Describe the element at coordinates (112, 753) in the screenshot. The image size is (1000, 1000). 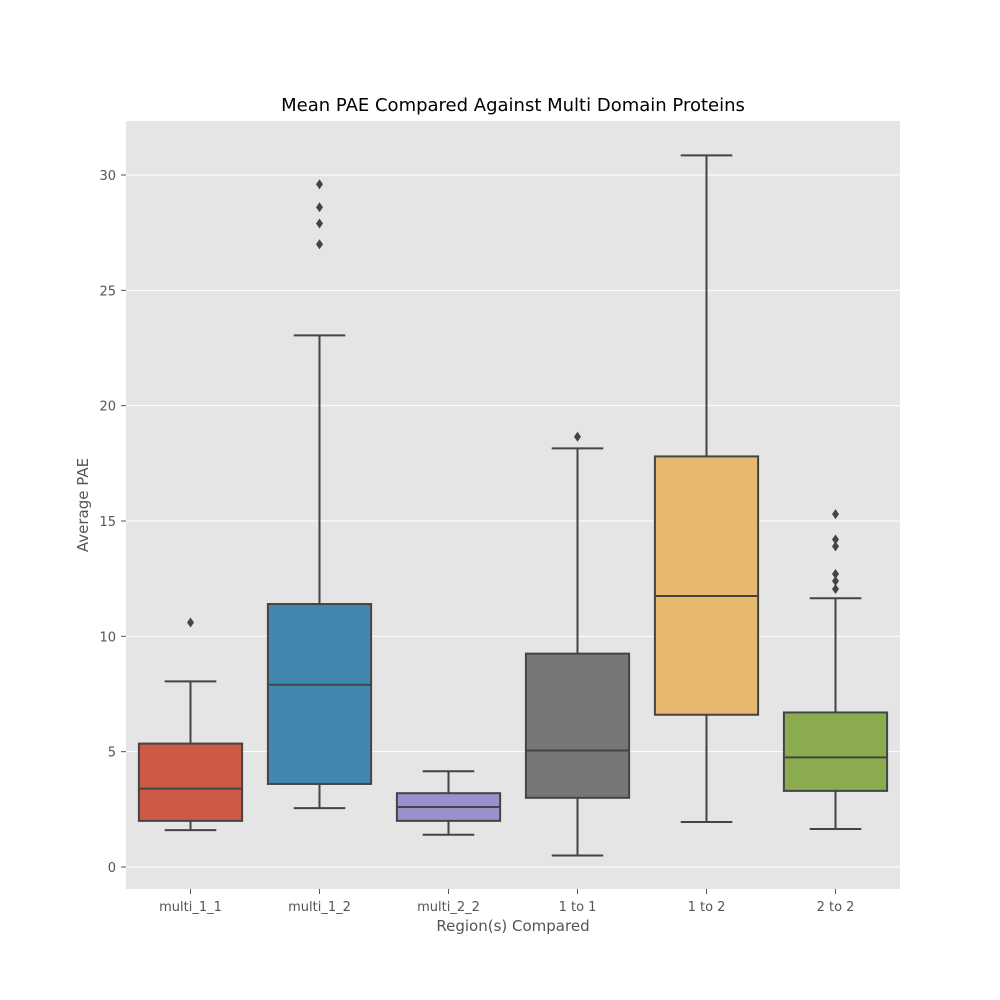
I see `y-tick-label: 5` at that location.